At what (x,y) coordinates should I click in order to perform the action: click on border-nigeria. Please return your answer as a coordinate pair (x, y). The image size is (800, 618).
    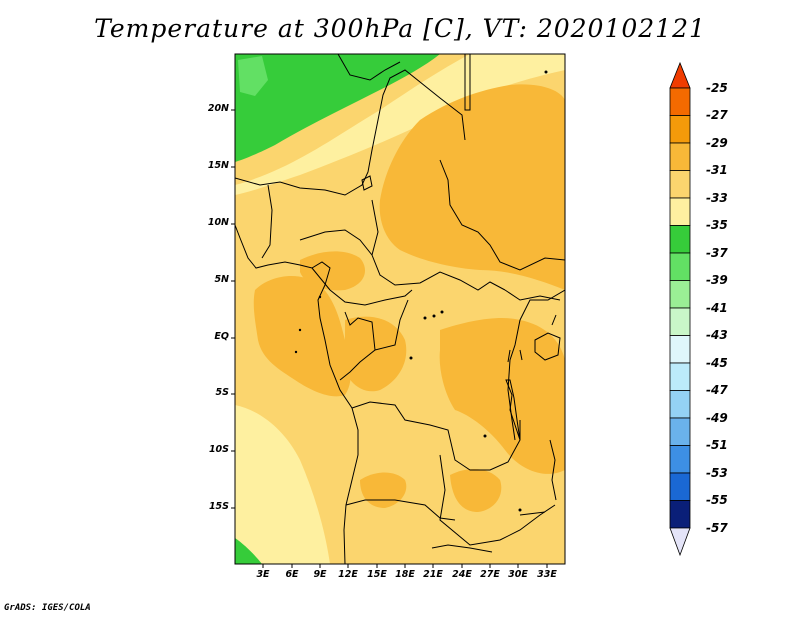
    Looking at the image, I should click on (317, 221).